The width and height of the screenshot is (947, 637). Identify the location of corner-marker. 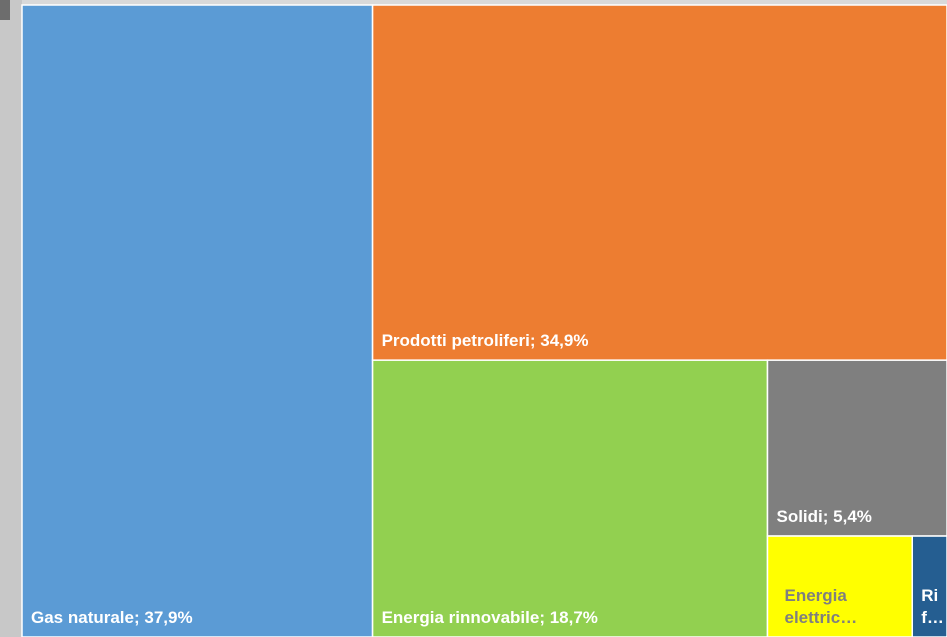
(5, 10).